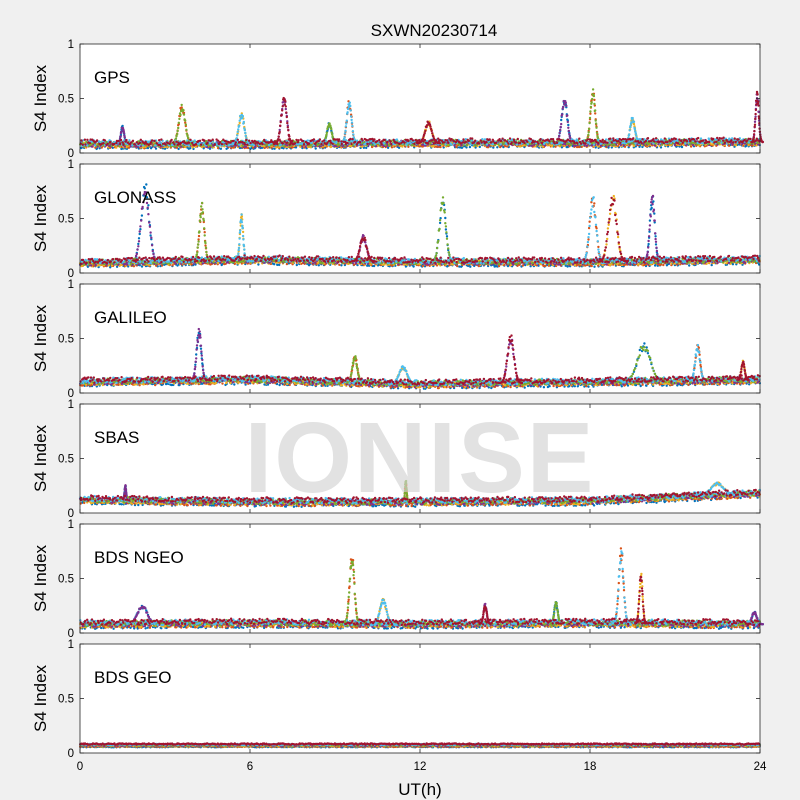 The width and height of the screenshot is (800, 800). Describe the element at coordinates (116, 437) in the screenshot. I see `constellation-label: SBAS` at that location.